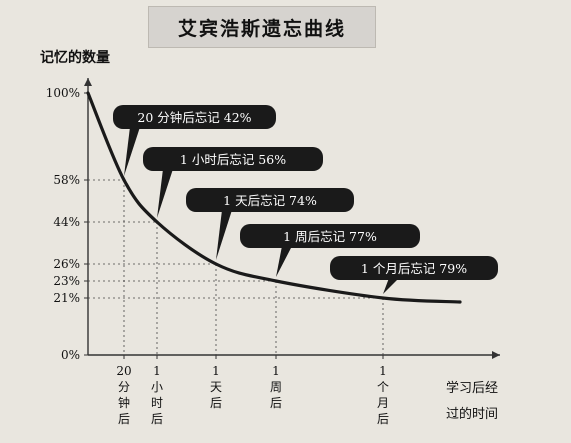  I want to click on y-tick-label: 26%, so click(66, 264).